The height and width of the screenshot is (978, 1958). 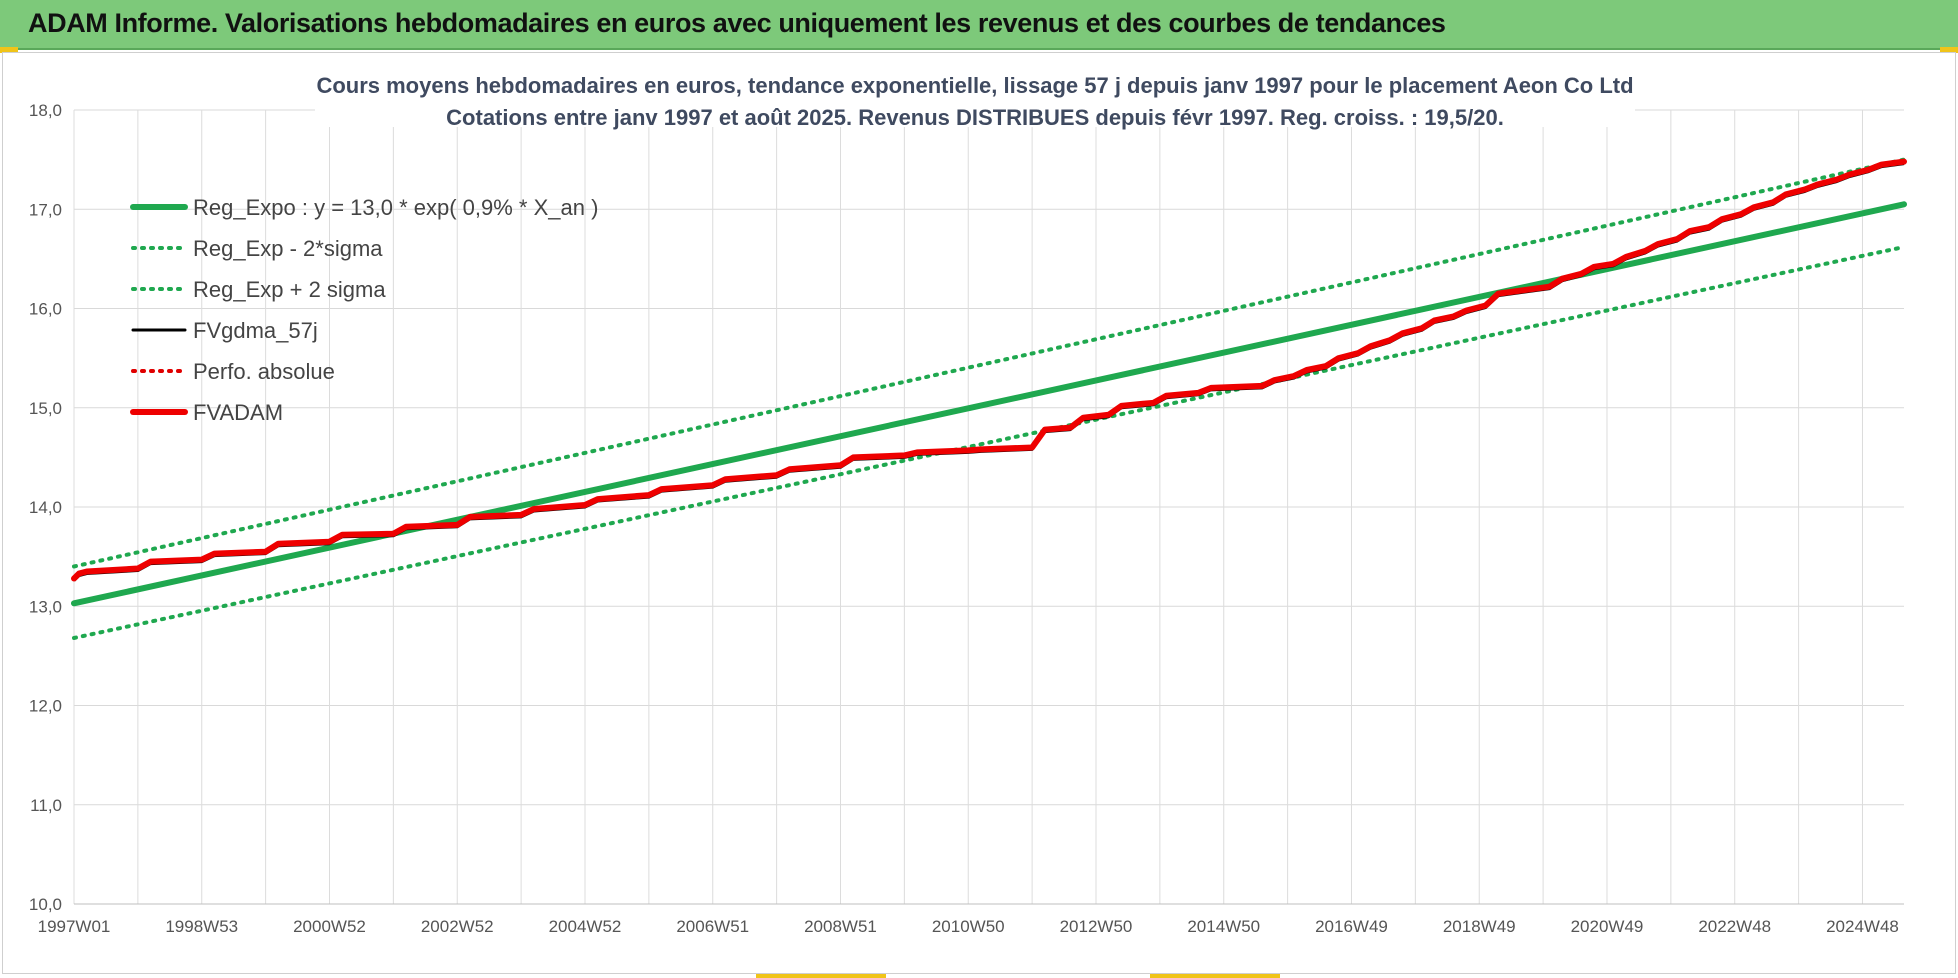 I want to click on y-tick-label: 18,0, so click(x=45, y=110).